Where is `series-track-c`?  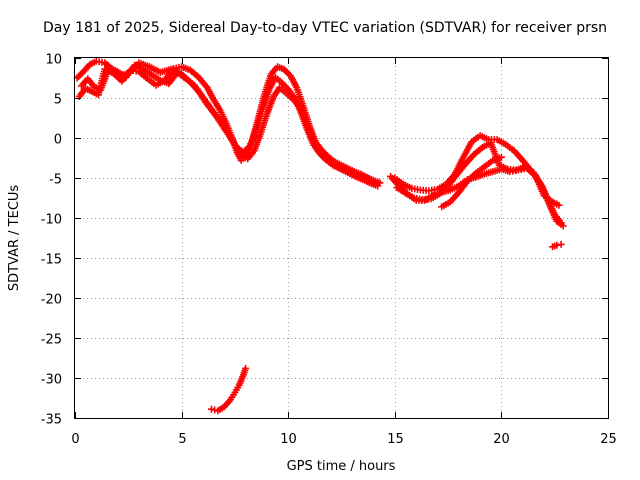 series-track-c is located at coordinates (228, 124).